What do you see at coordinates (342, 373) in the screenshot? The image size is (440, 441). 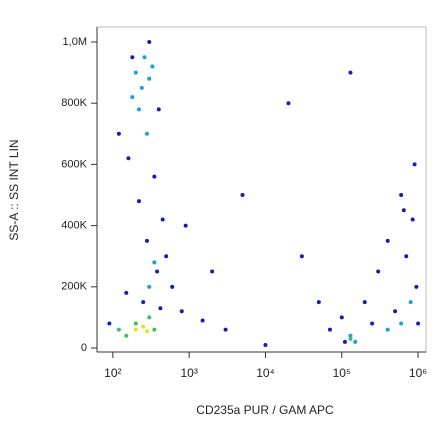 I see `x-tick-label: 10⁵` at bounding box center [342, 373].